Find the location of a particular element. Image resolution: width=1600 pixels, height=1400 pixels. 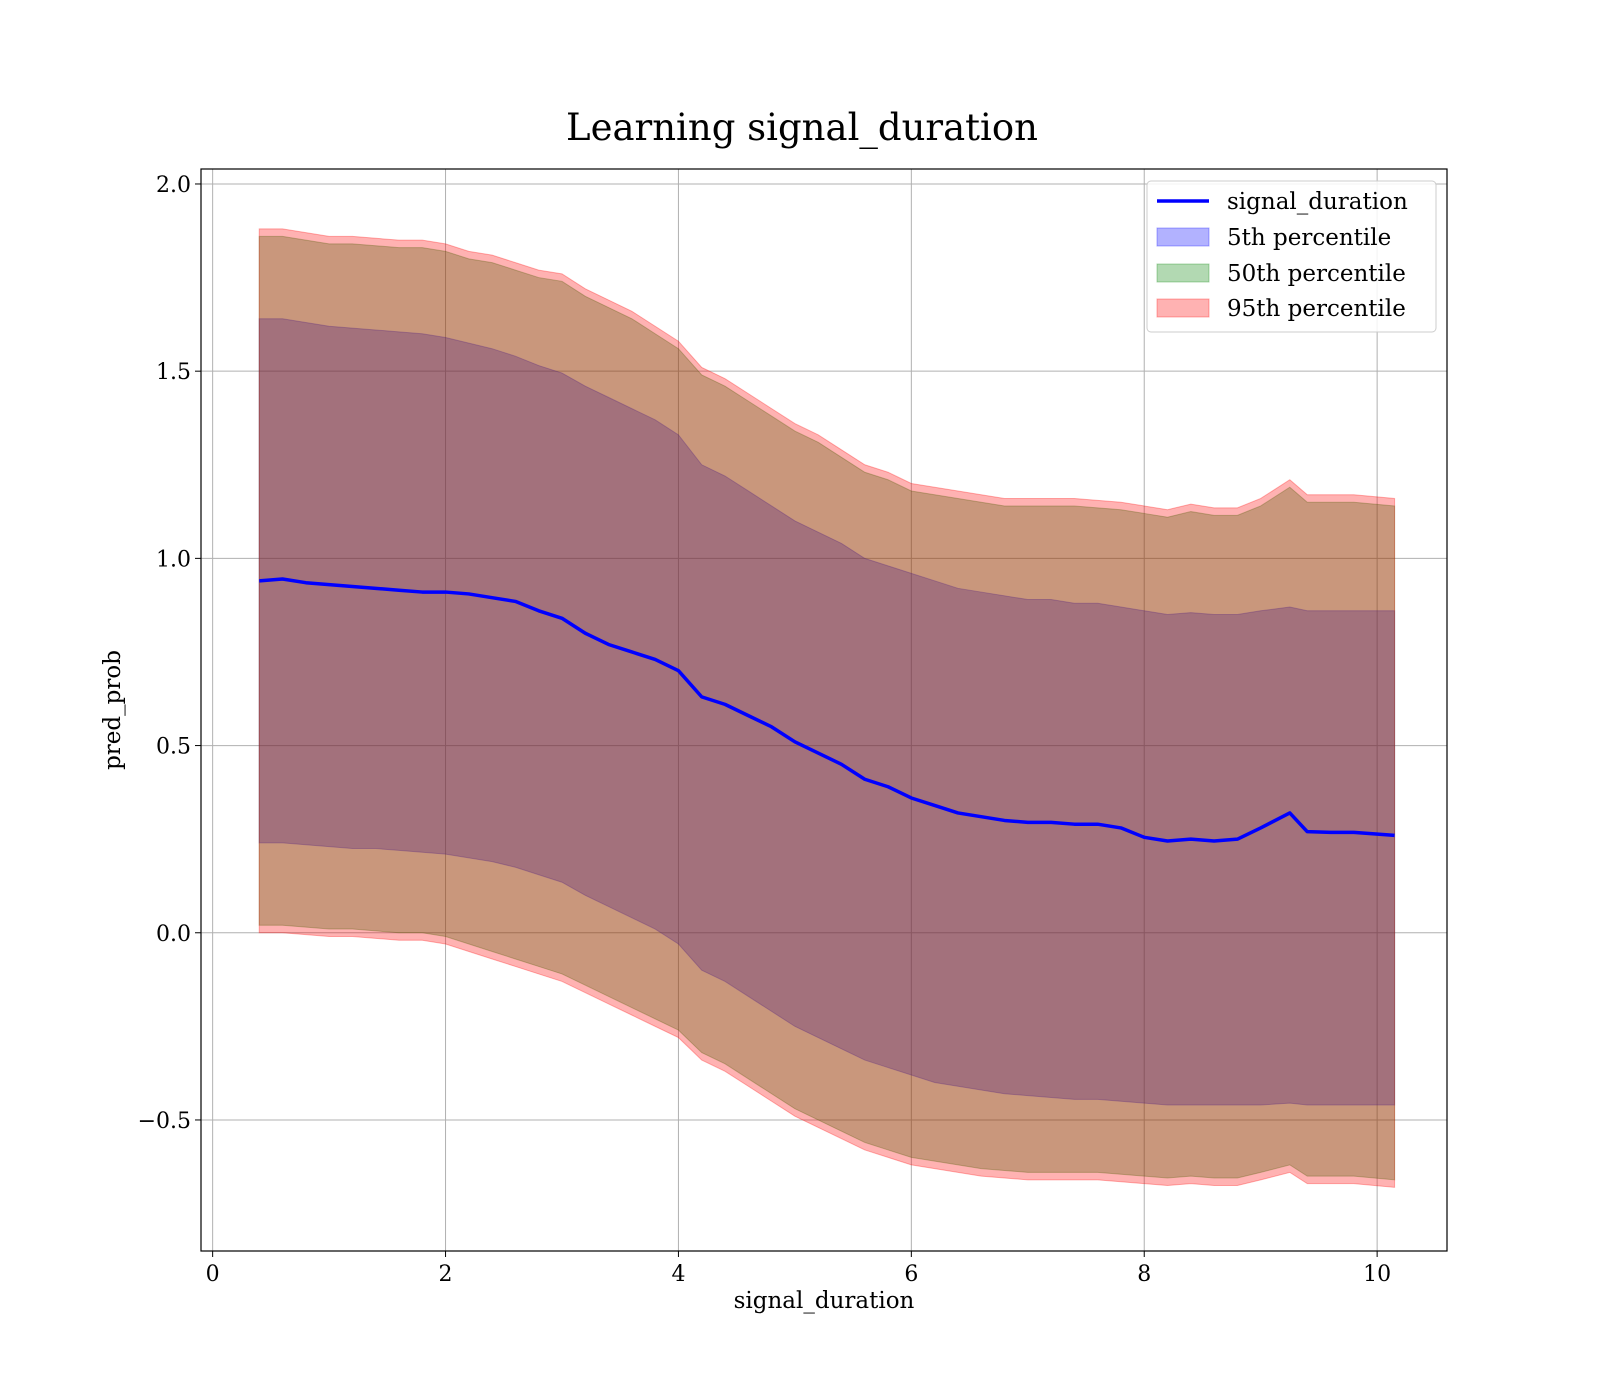

y-axis: −0.5 0.0 0.5 1.0 1.5 2.0 is located at coordinates (169, 653).